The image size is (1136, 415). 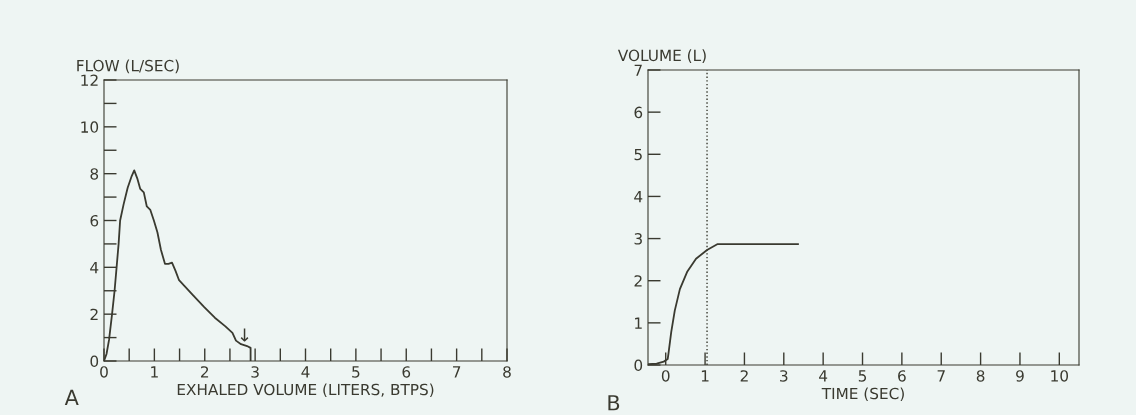 I want to click on y-tick-label: 1, so click(x=638, y=323).